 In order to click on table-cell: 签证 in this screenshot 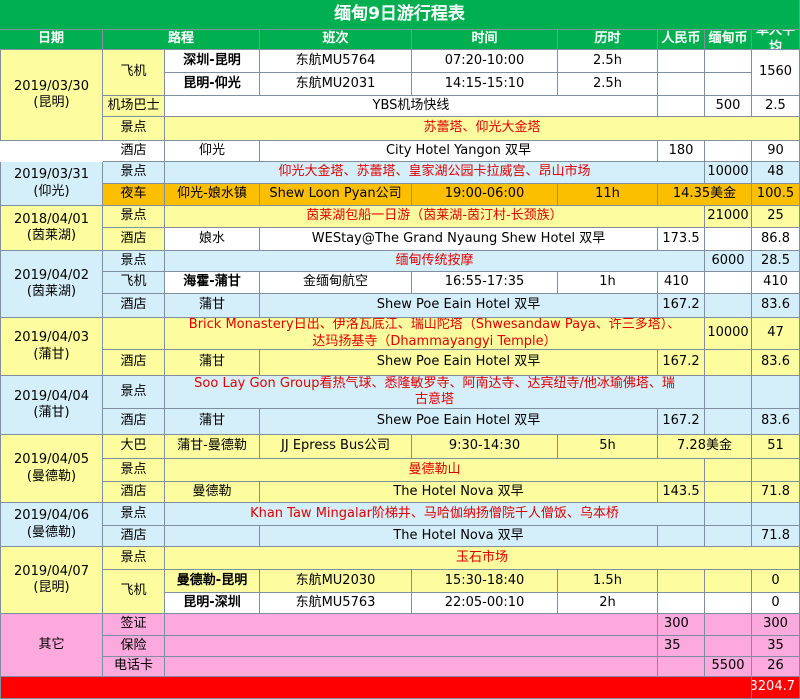, I will do `click(134, 625)`.